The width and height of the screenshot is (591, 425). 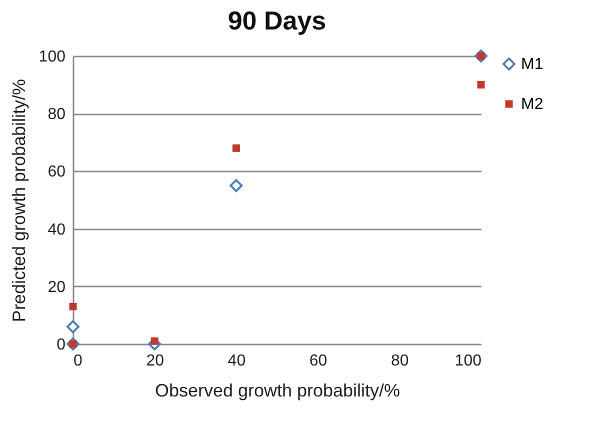 I want to click on y-tick-label: 80, so click(x=57, y=115).